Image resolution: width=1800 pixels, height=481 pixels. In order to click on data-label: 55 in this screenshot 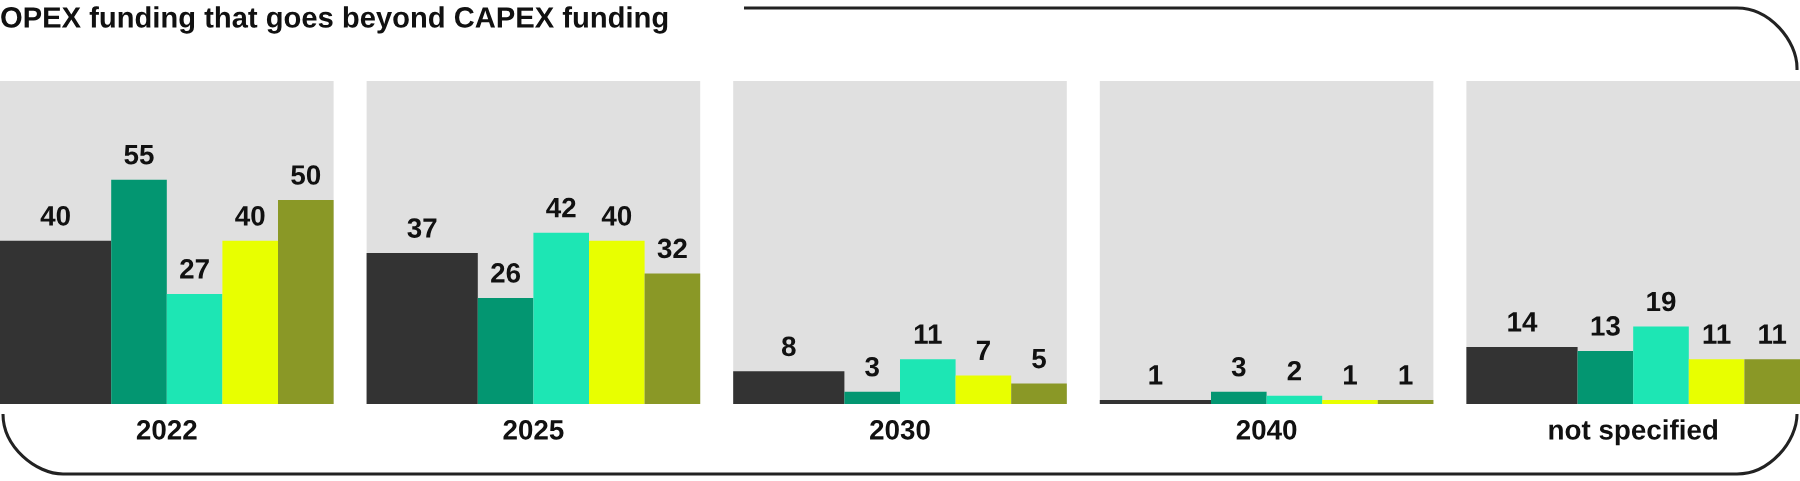, I will do `click(139, 155)`.